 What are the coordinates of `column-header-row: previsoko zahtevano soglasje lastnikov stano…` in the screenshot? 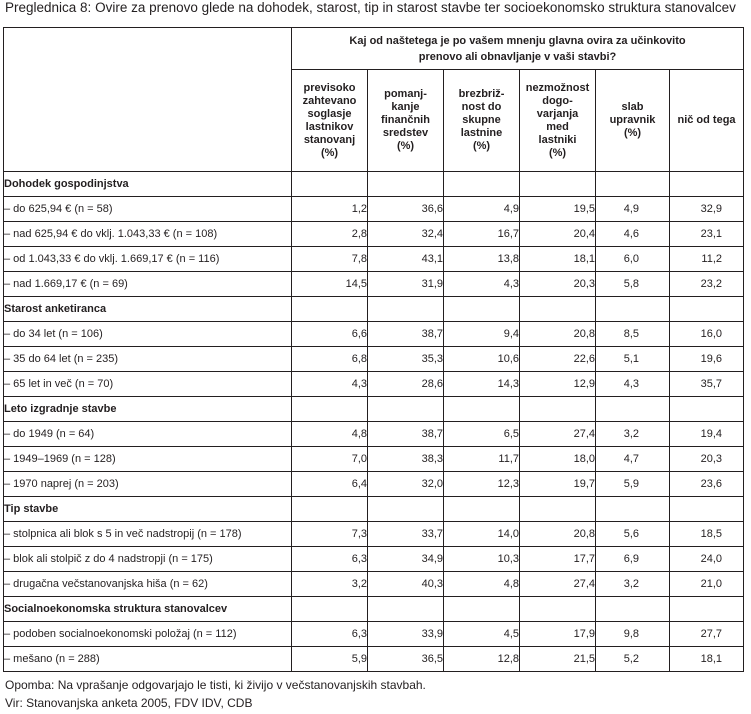 It's located at (374, 120).